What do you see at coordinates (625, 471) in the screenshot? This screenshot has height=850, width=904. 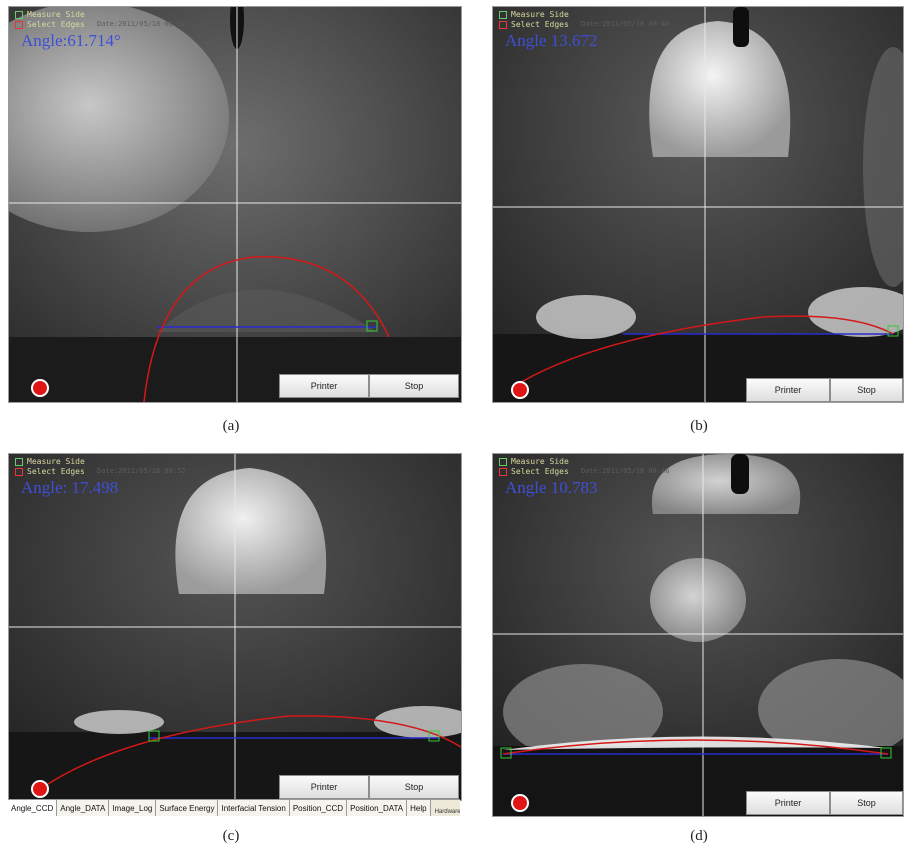 I see `date-readout-d: Date:2011/05/18 08:46` at bounding box center [625, 471].